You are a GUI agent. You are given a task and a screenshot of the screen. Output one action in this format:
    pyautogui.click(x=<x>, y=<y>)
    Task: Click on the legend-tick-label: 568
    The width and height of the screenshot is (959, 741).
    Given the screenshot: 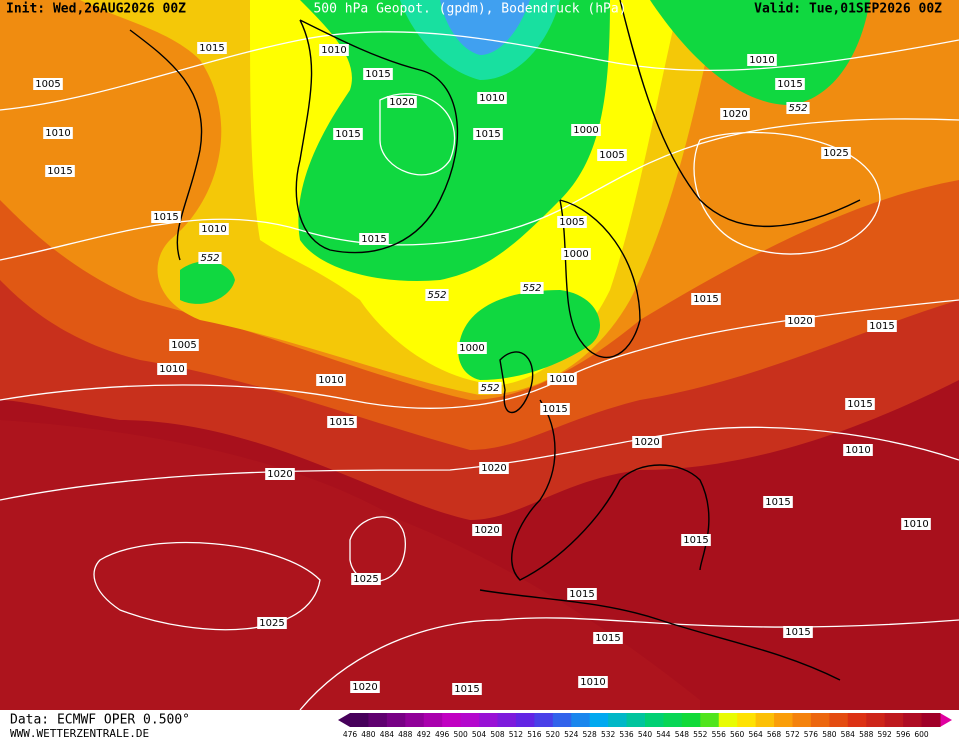 What is the action you would take?
    pyautogui.click(x=774, y=734)
    